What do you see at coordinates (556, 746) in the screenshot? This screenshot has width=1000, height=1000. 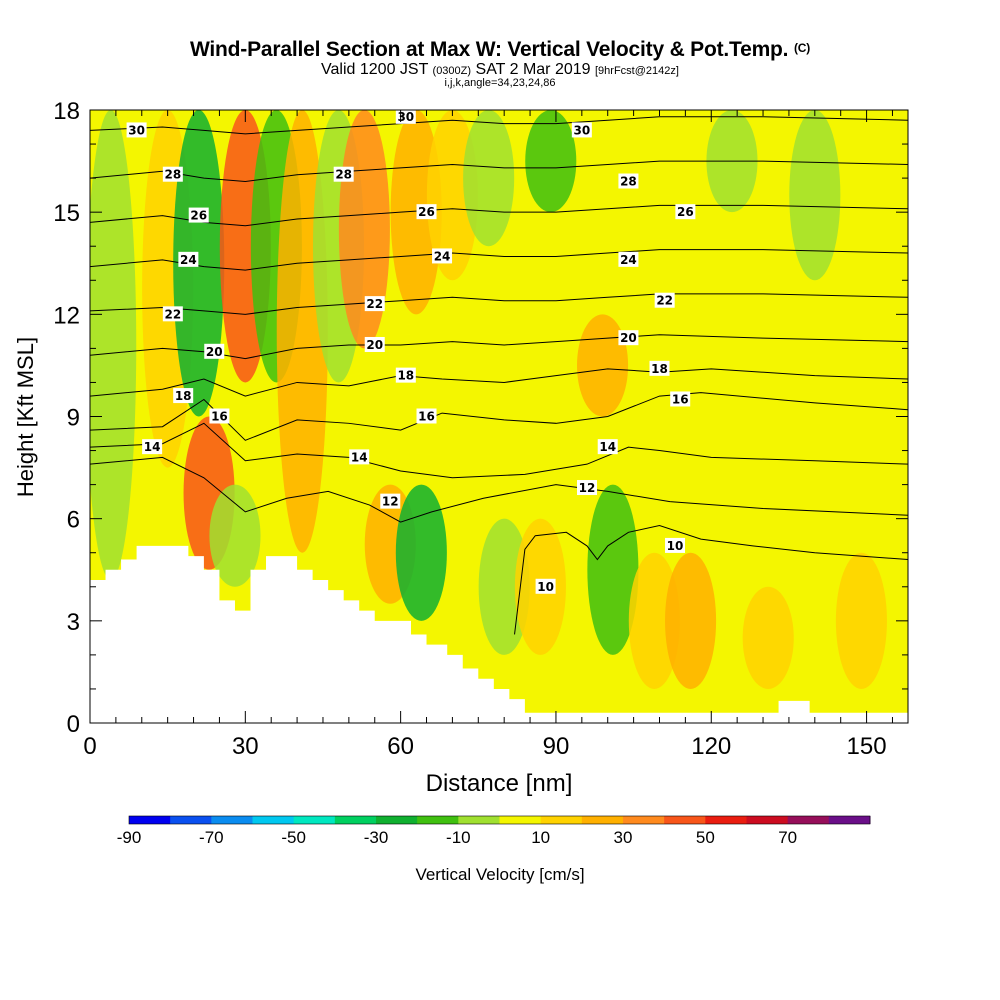 I see `x-tick-label-90: 90` at bounding box center [556, 746].